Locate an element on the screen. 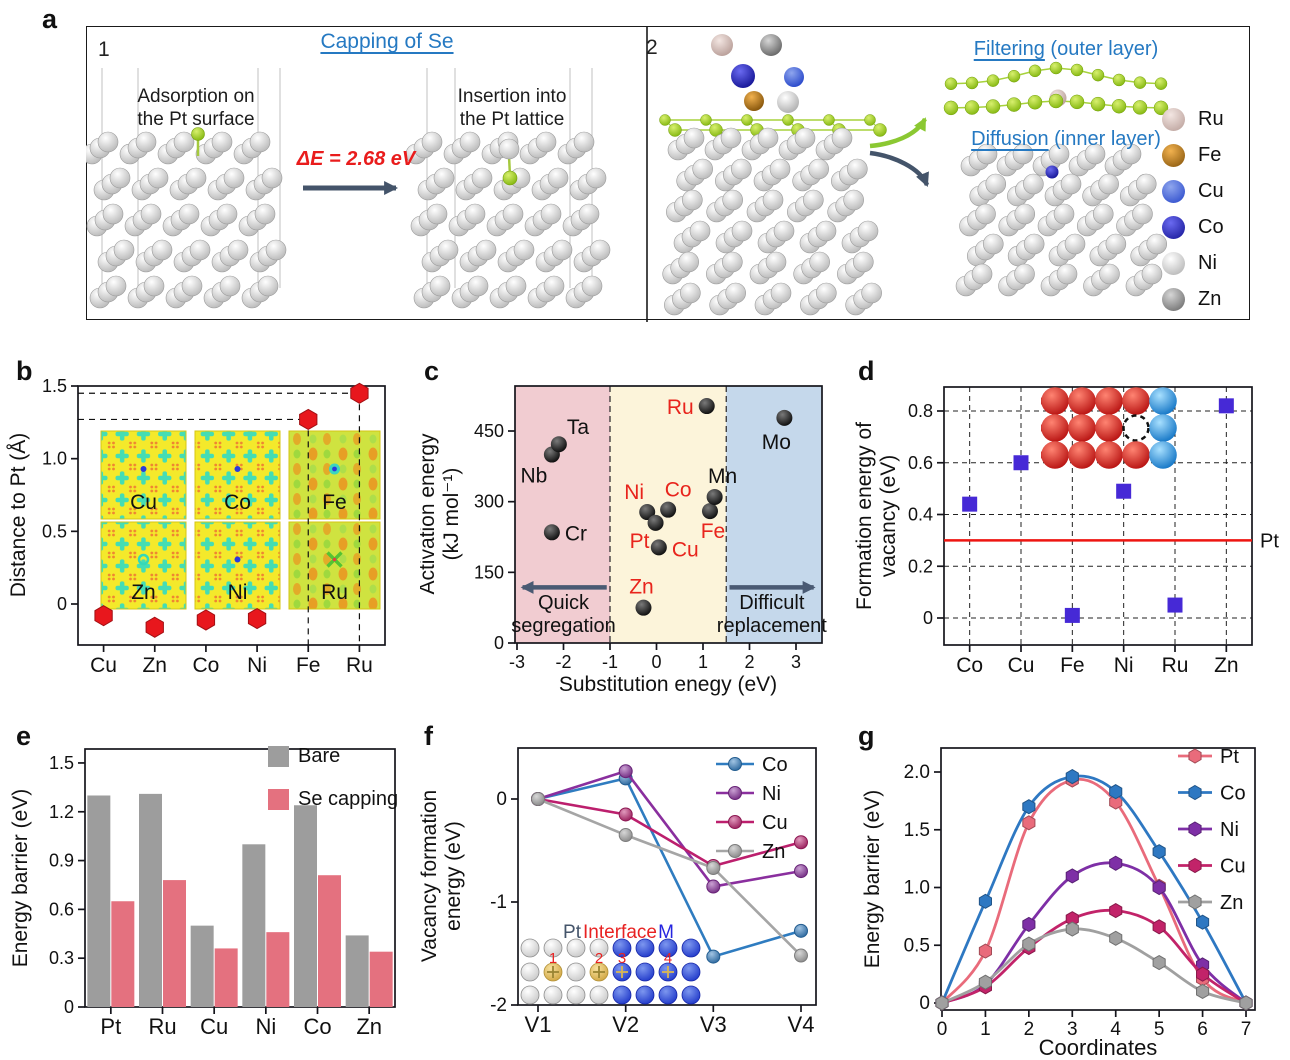  element-point-zn is located at coordinates (643, 607).